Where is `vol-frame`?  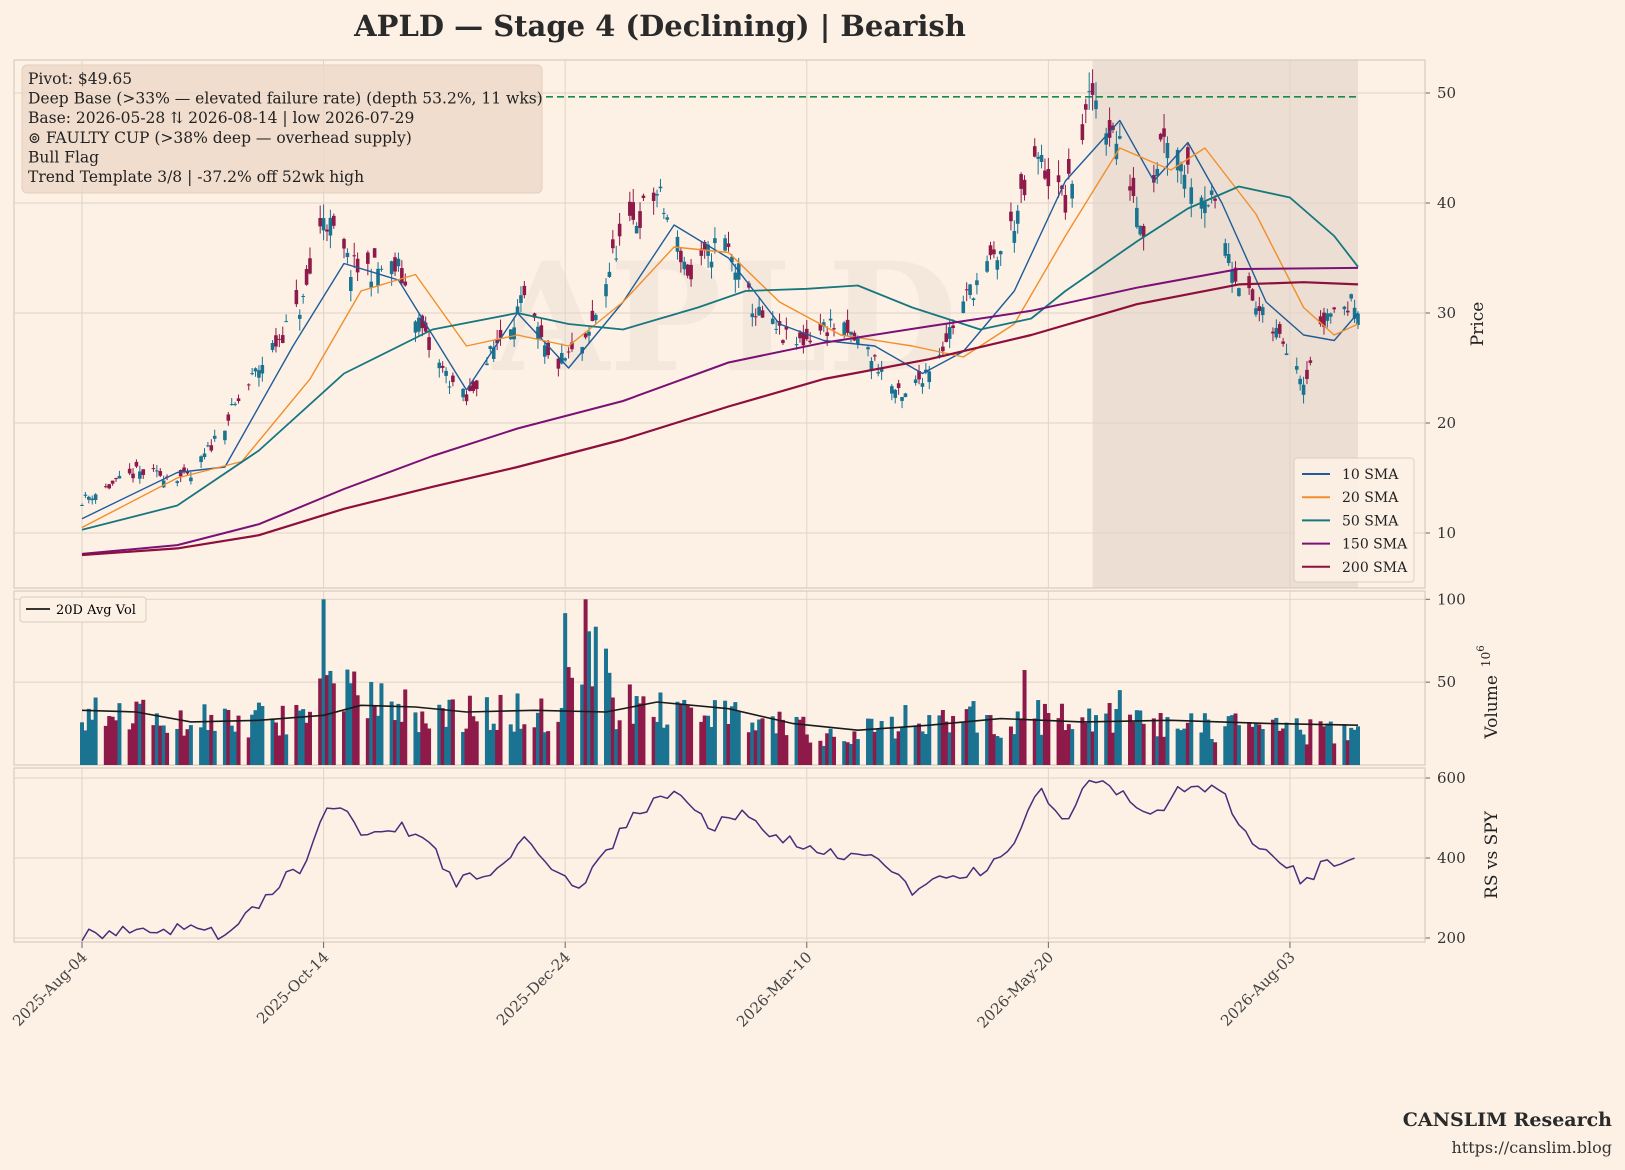
vol-frame is located at coordinates (719, 678).